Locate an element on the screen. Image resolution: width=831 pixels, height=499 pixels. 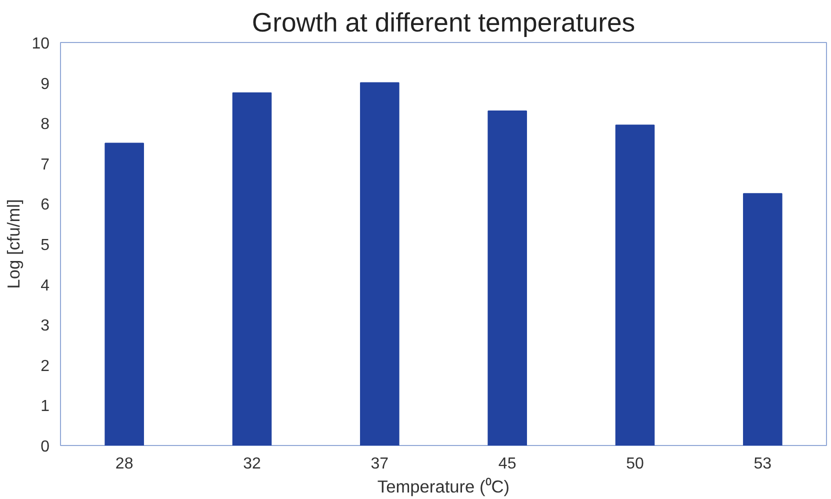
chart-title: Growth at different temperatures is located at coordinates (444, 23).